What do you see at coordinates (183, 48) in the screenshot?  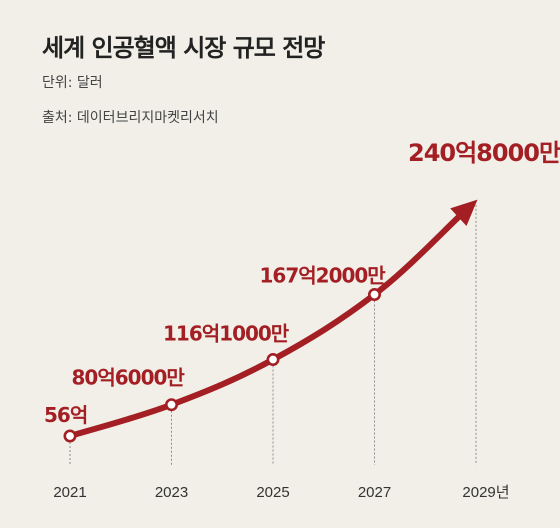 I see `chart-title: 세계 인공혈액 시장 규모 전망` at bounding box center [183, 48].